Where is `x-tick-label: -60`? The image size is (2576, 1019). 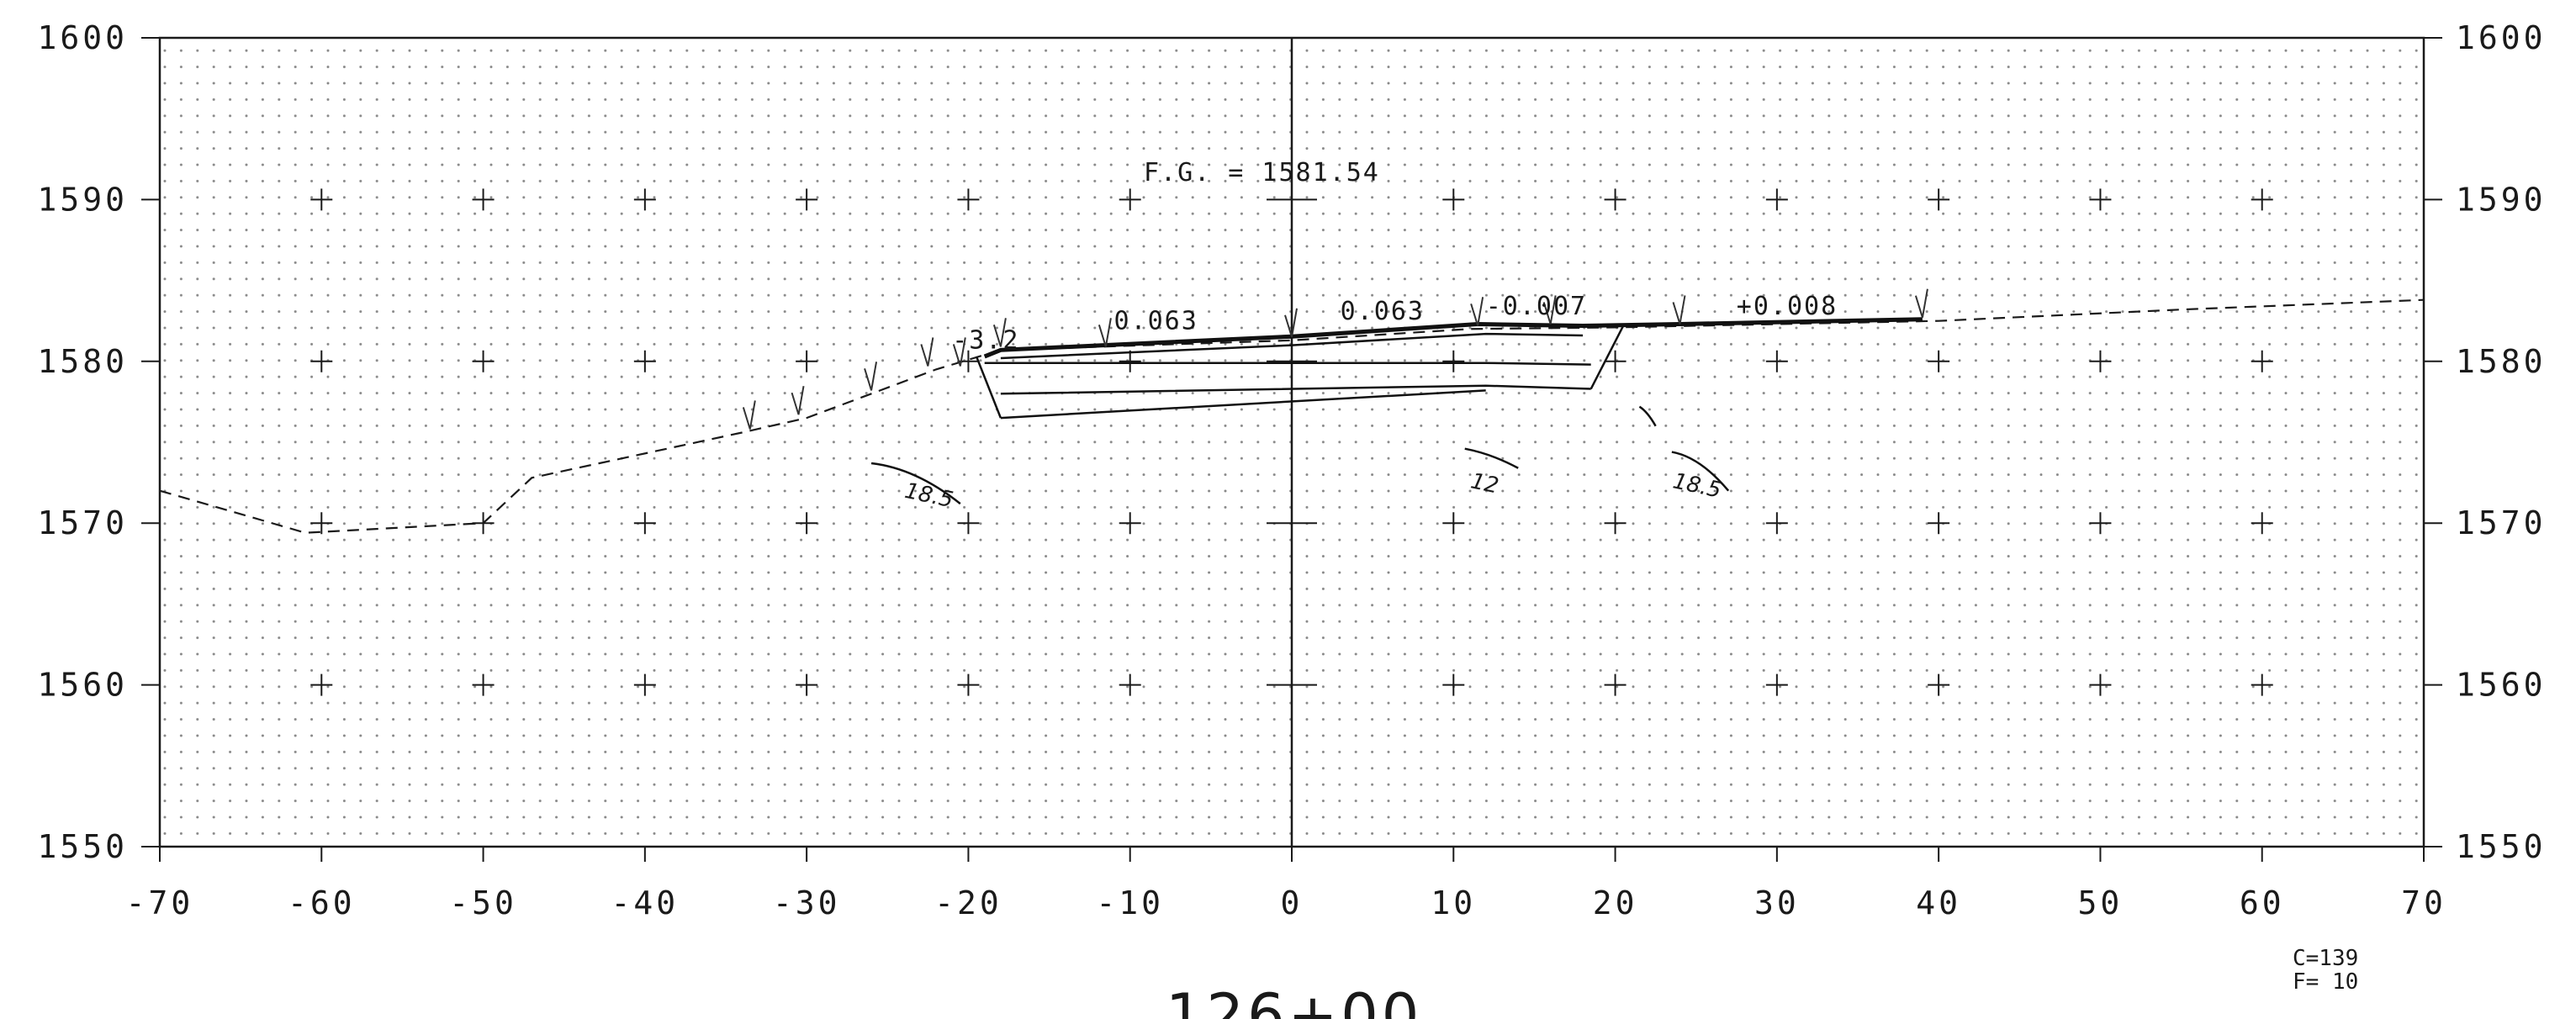 x-tick-label: -60 is located at coordinates (322, 903).